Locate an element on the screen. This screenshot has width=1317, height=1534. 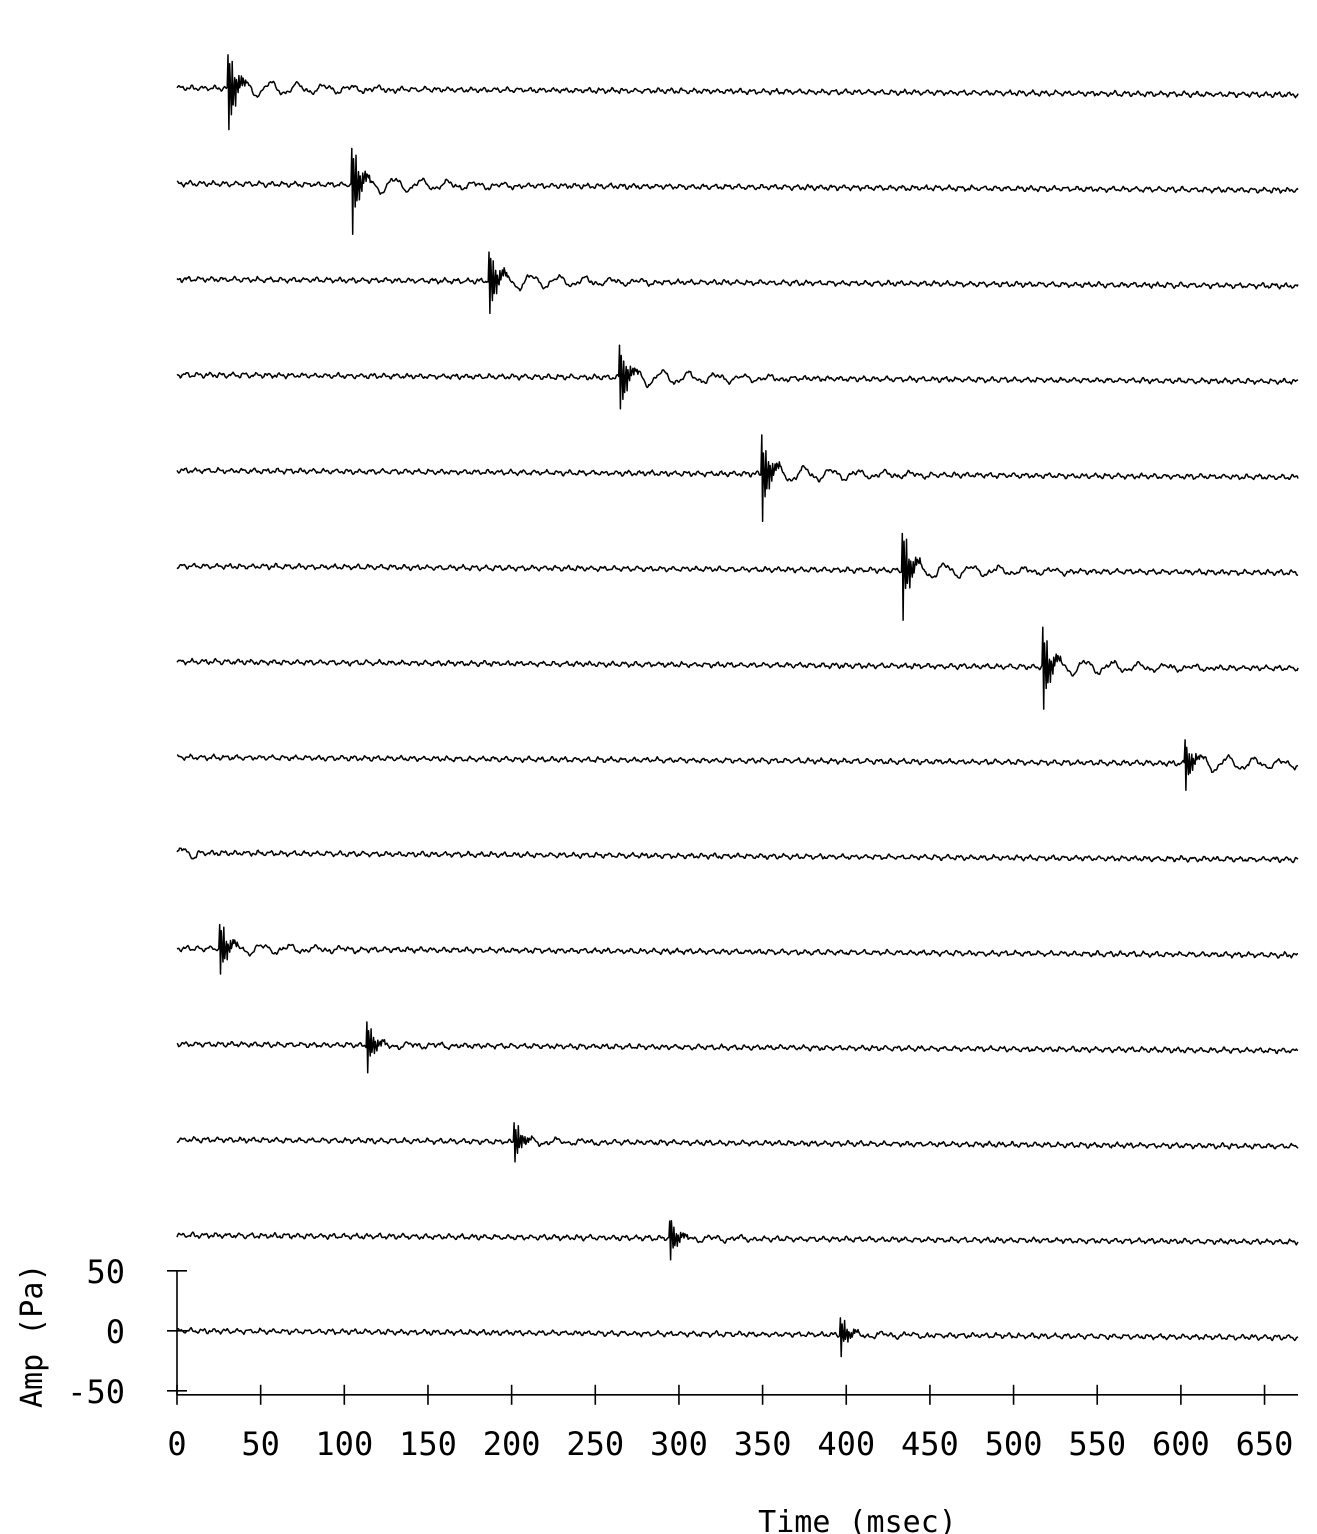
x-tick-label: 0 is located at coordinates (176, 1444).